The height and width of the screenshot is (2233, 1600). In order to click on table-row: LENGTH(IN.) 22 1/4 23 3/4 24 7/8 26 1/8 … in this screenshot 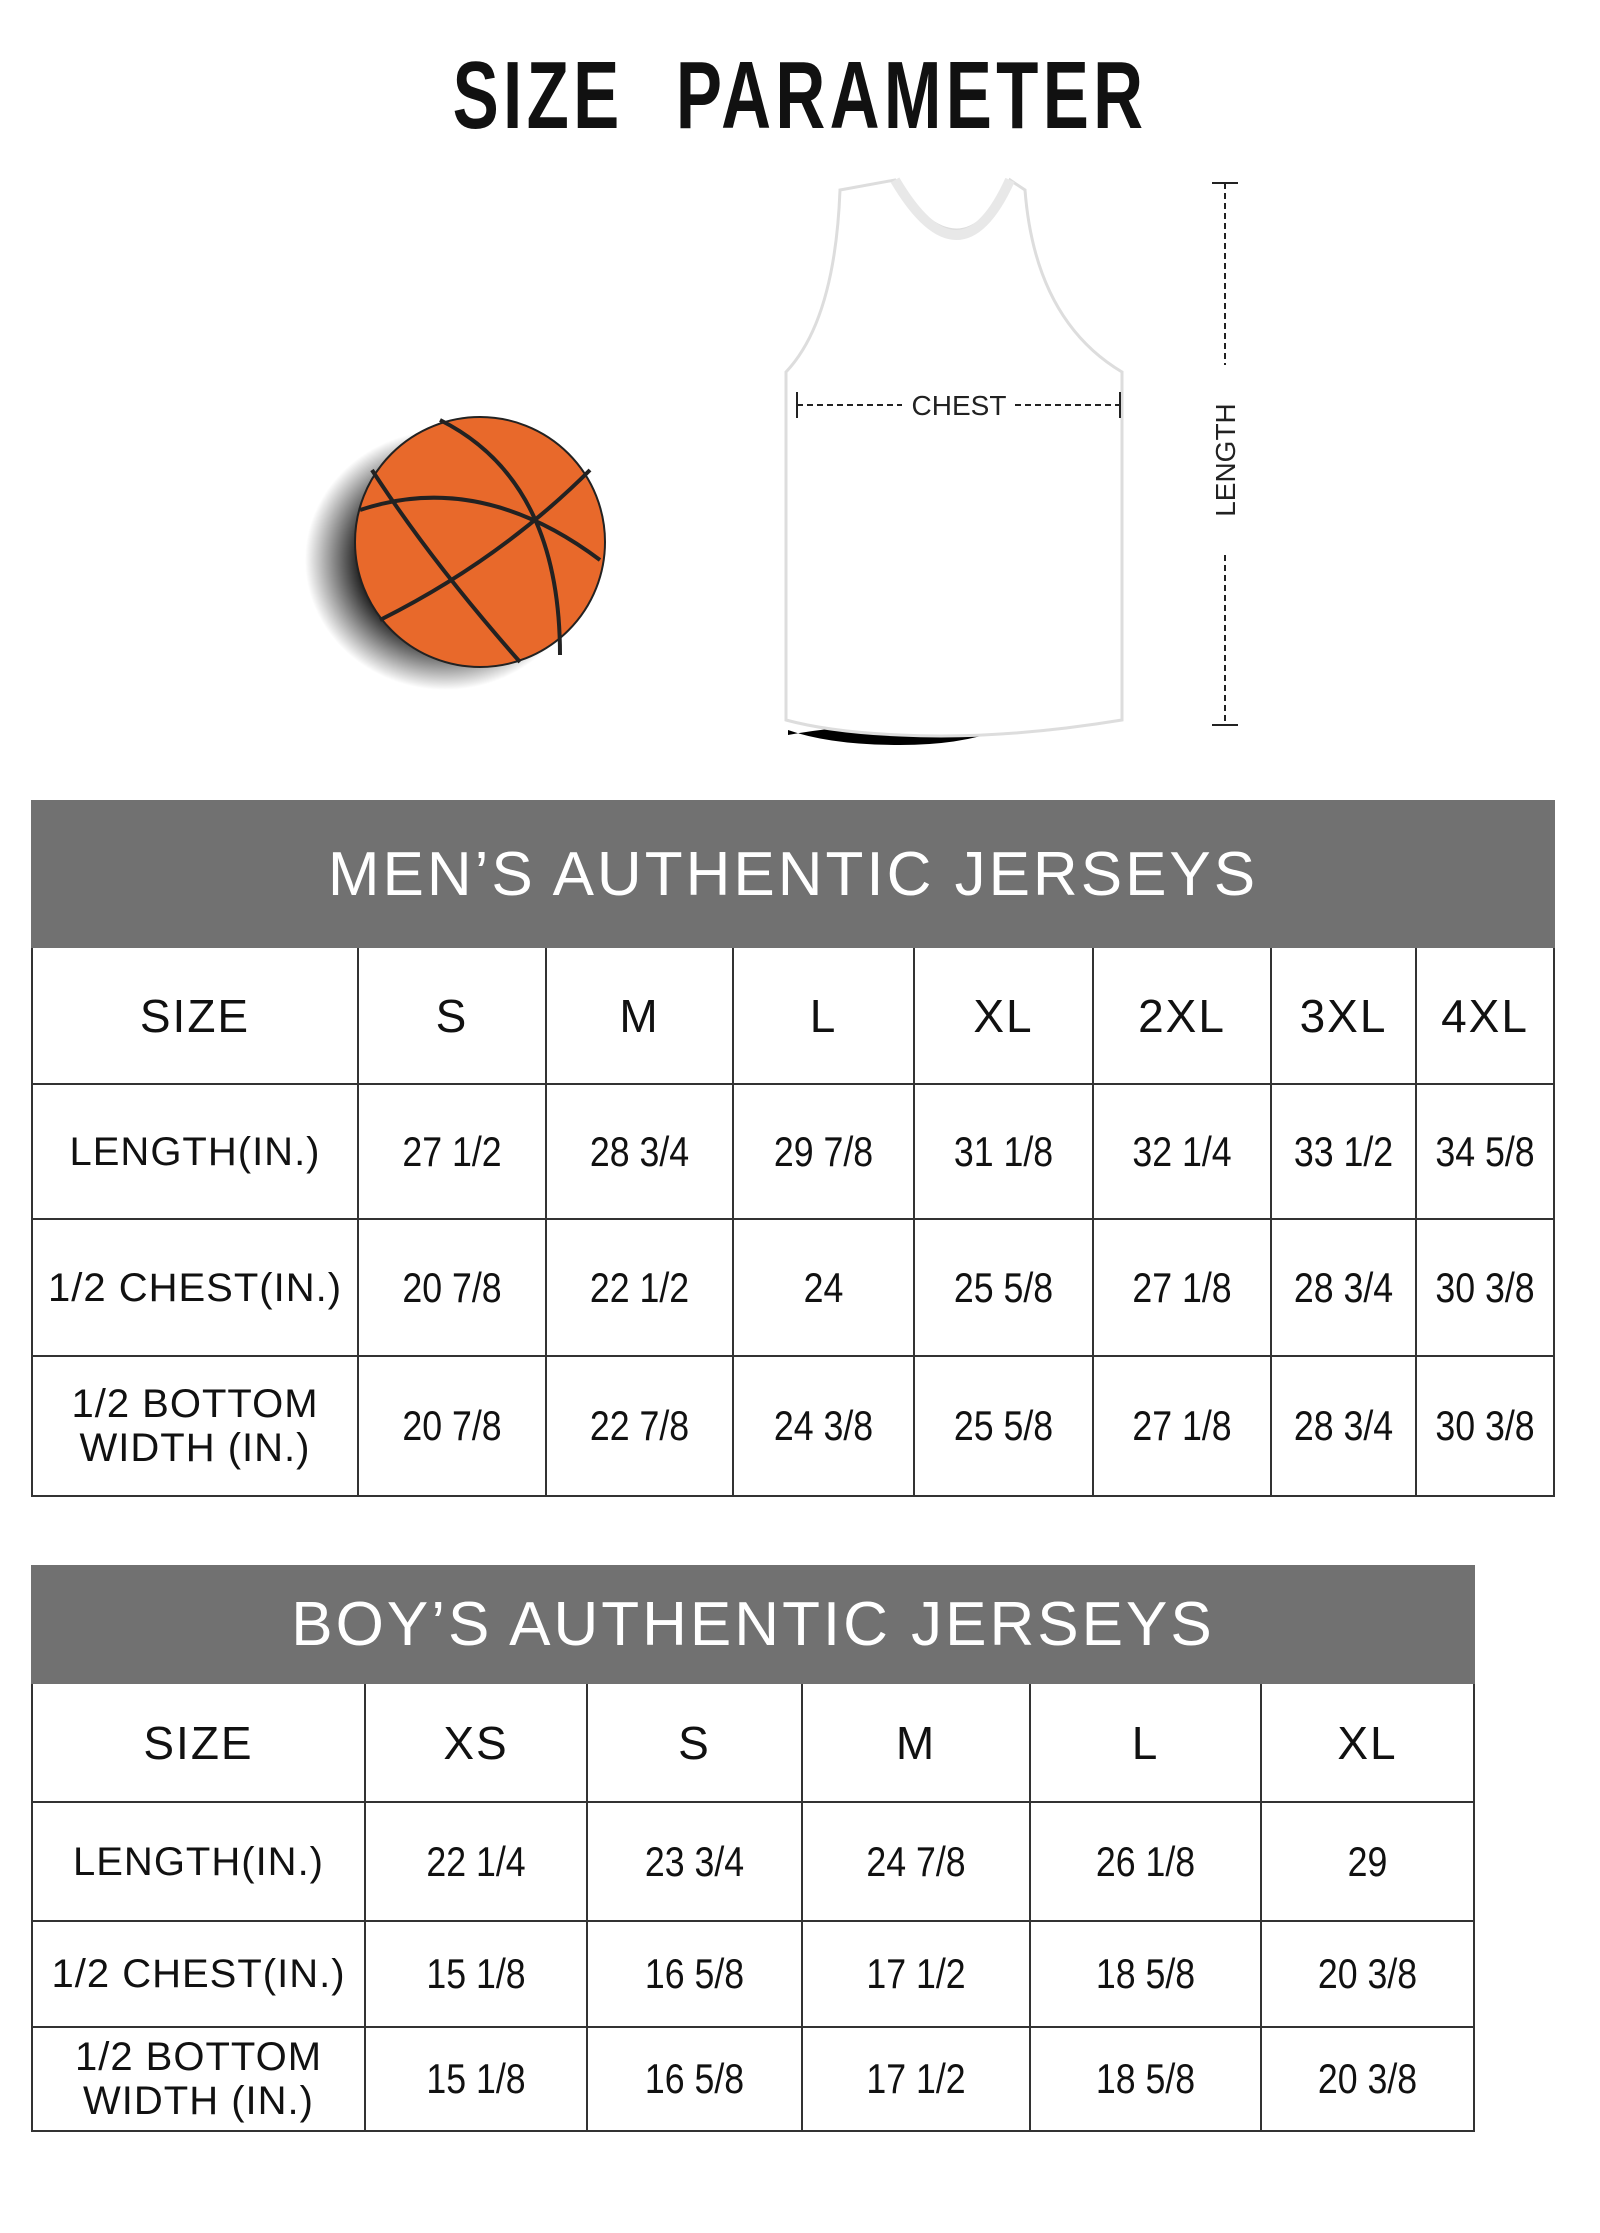, I will do `click(752, 1861)`.